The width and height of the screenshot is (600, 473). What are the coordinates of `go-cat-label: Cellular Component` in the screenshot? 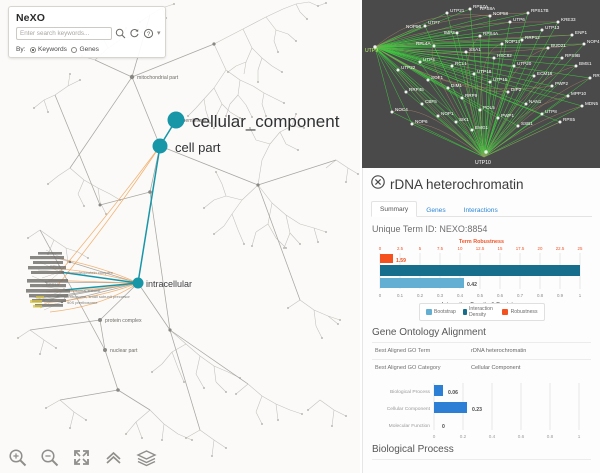 It's located at (409, 409).